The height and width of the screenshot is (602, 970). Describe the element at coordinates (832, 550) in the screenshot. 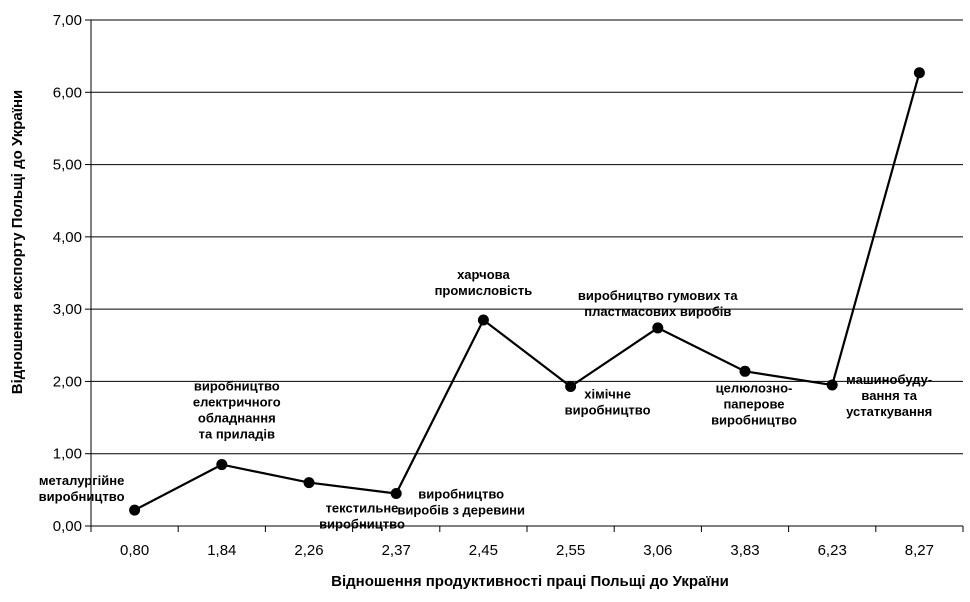

I see `x-tick-label: 6,23` at that location.